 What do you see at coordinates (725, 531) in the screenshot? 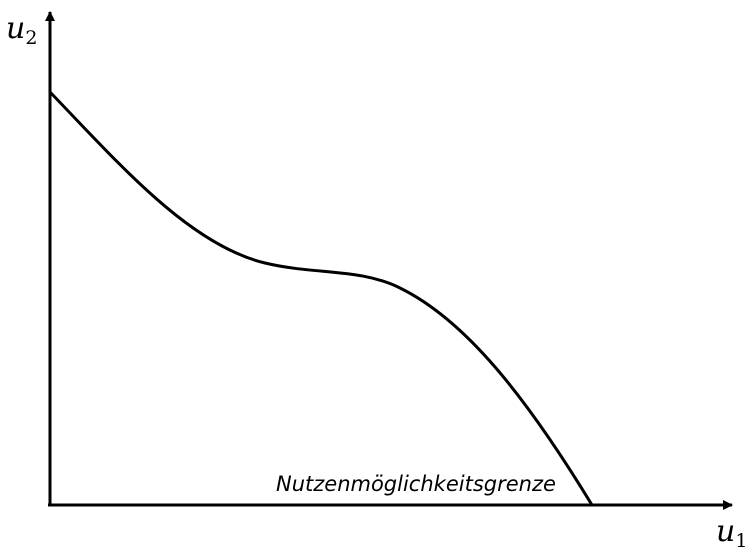
I see `x-axis-label-symbol: u` at bounding box center [725, 531].